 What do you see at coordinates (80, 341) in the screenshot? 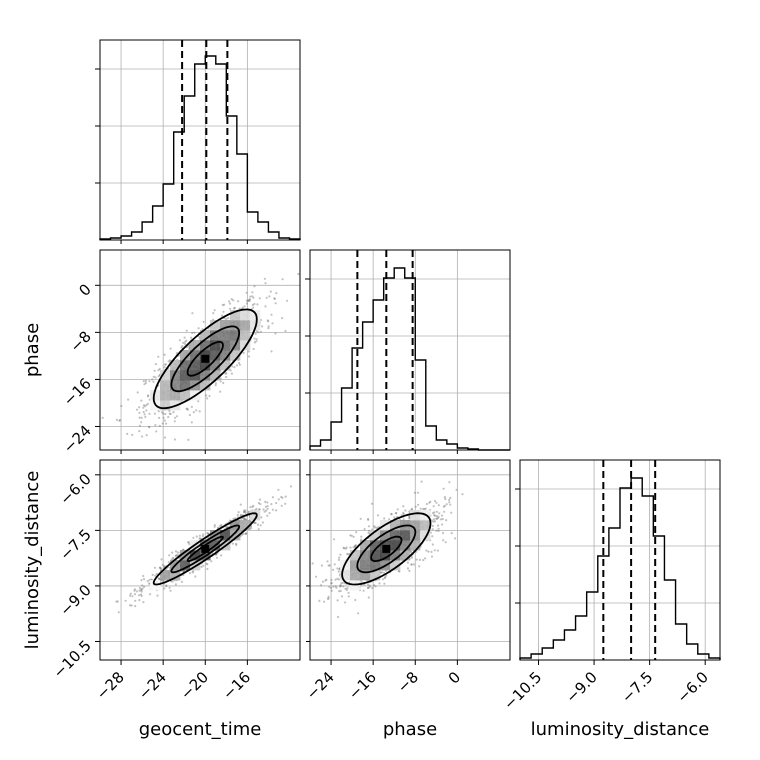
I see `y-tick-label: −8` at bounding box center [80, 341].